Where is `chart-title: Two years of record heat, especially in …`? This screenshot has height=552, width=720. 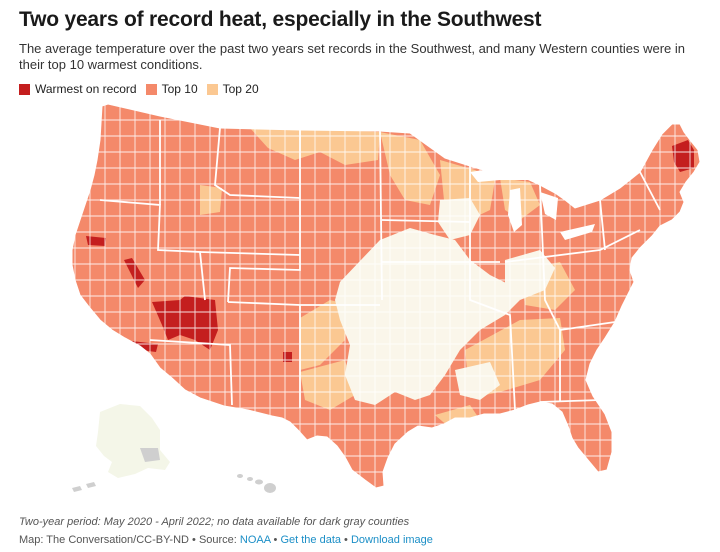
chart-title: Two years of record heat, especially in … is located at coordinates (280, 19).